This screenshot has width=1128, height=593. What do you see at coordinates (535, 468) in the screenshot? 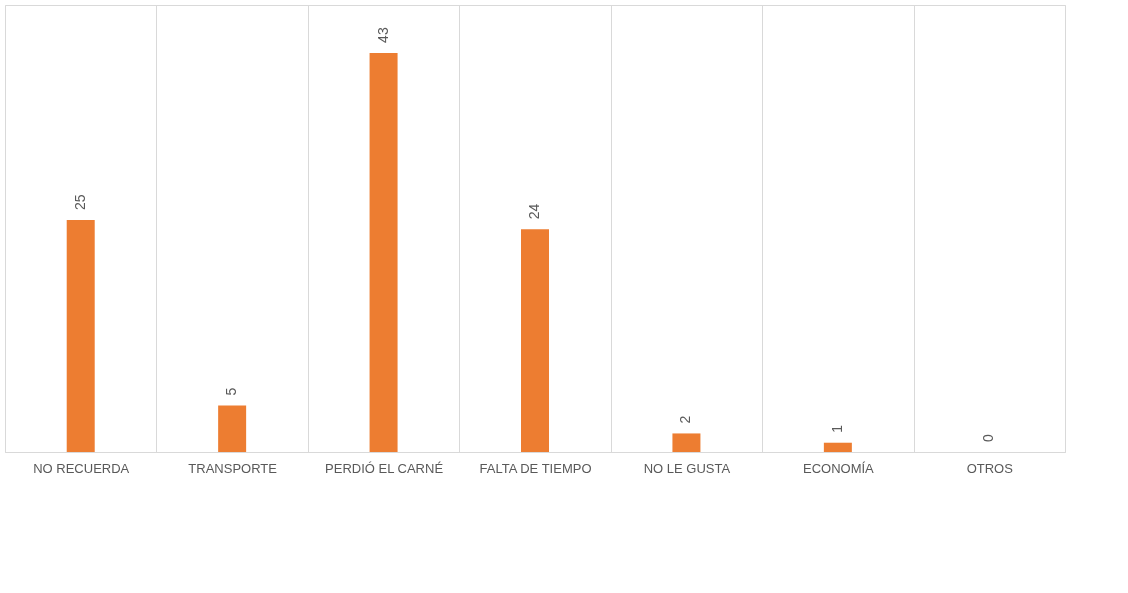
I see `x-tick-label: FALTA DE TIEMPO` at bounding box center [535, 468].